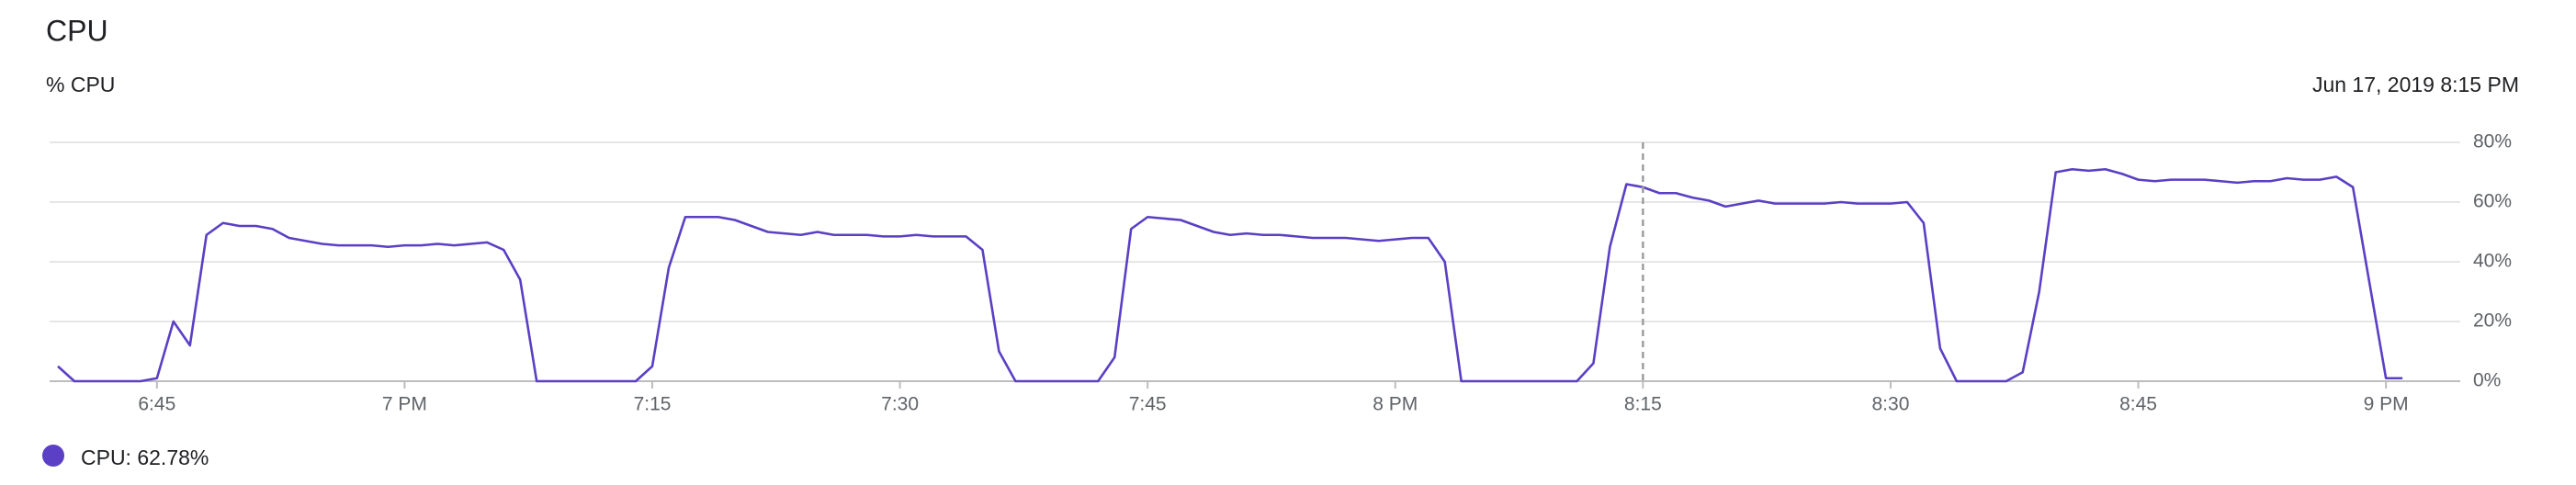  What do you see at coordinates (145, 457) in the screenshot?
I see `legend-label: CPU: 62.78%` at bounding box center [145, 457].